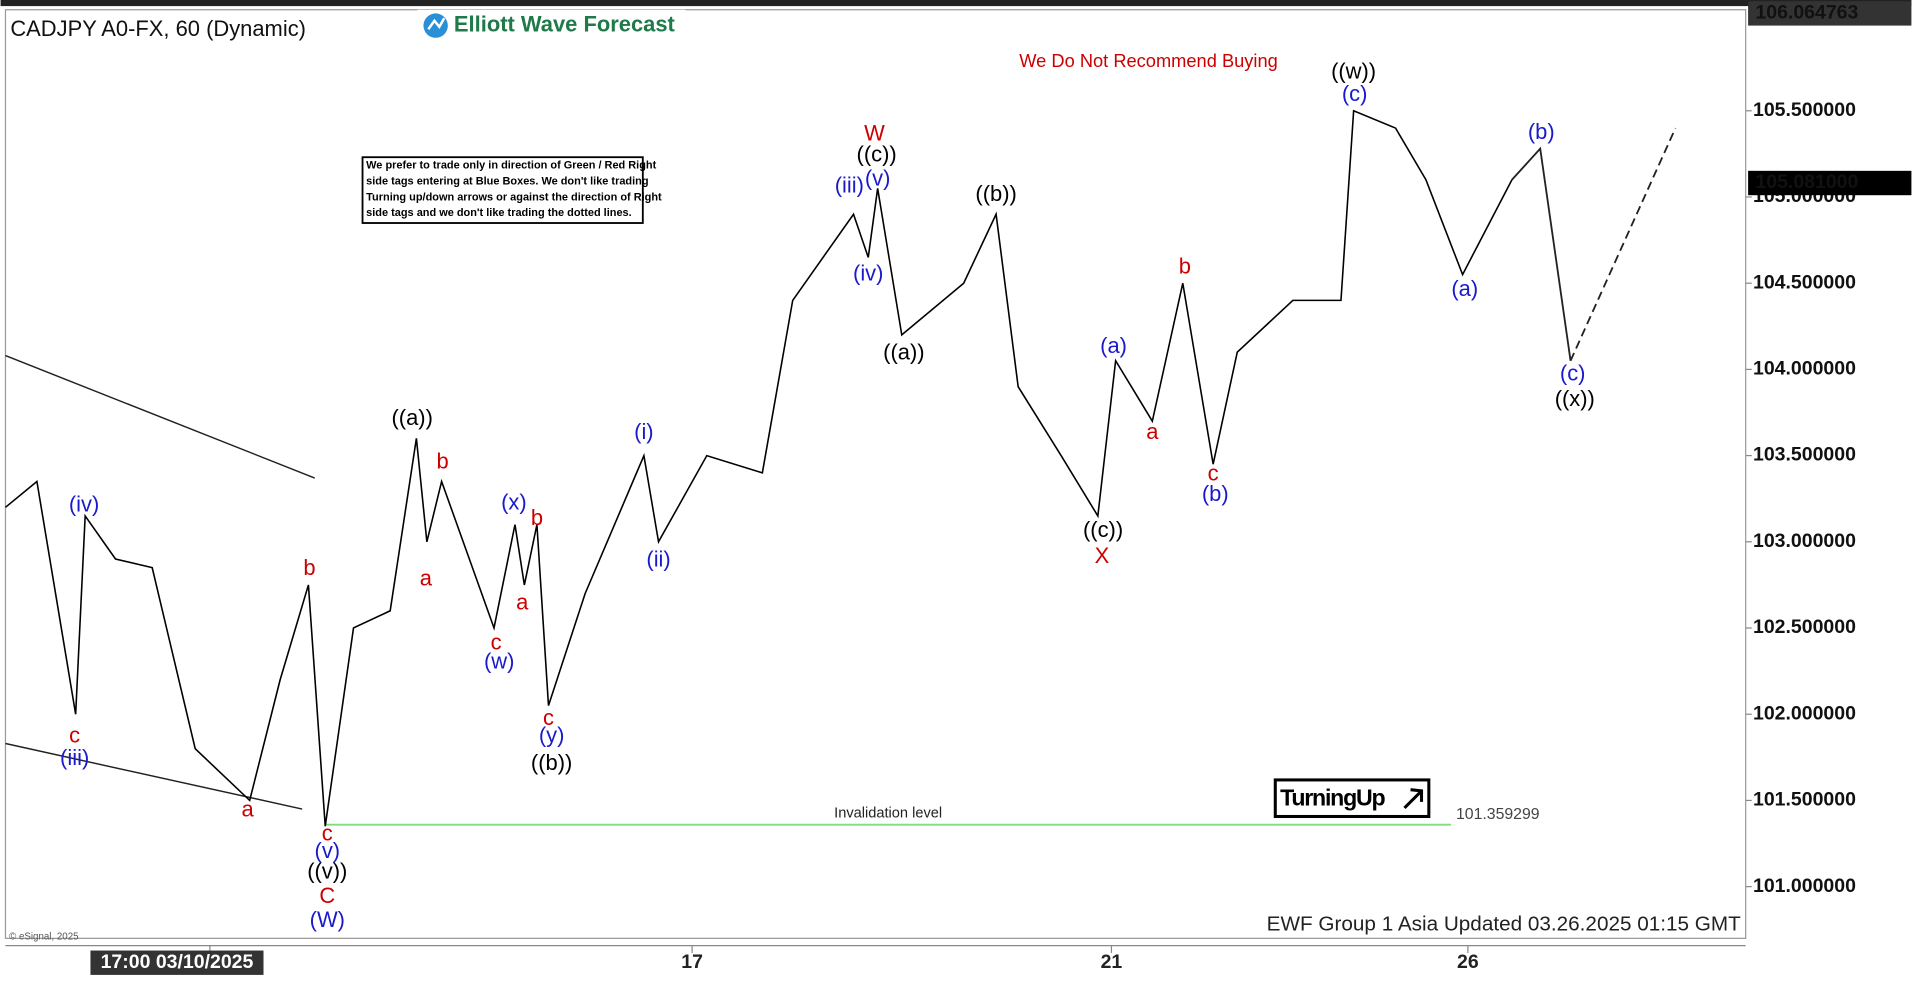 The height and width of the screenshot is (981, 1912). Describe the element at coordinates (327, 871) in the screenshot. I see `wave-label: ((v))` at that location.